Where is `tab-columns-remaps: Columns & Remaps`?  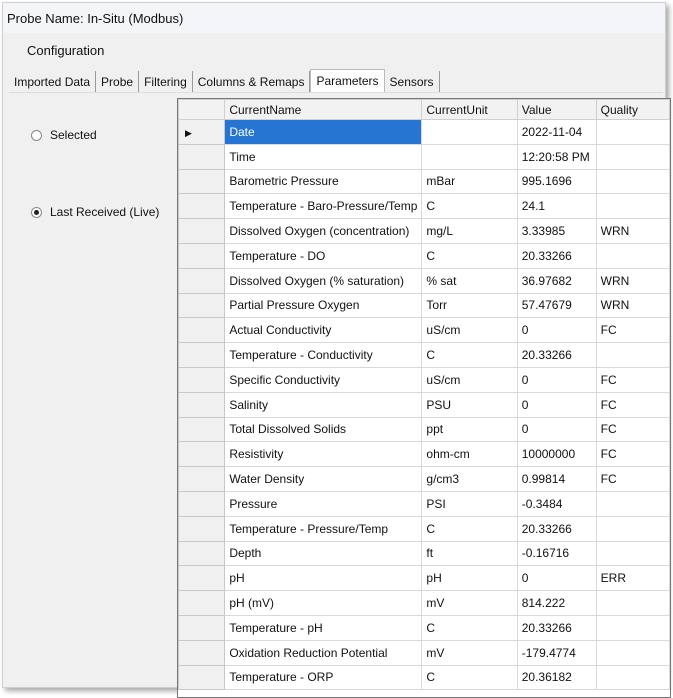
tab-columns-remaps: Columns & Remaps is located at coordinates (252, 82).